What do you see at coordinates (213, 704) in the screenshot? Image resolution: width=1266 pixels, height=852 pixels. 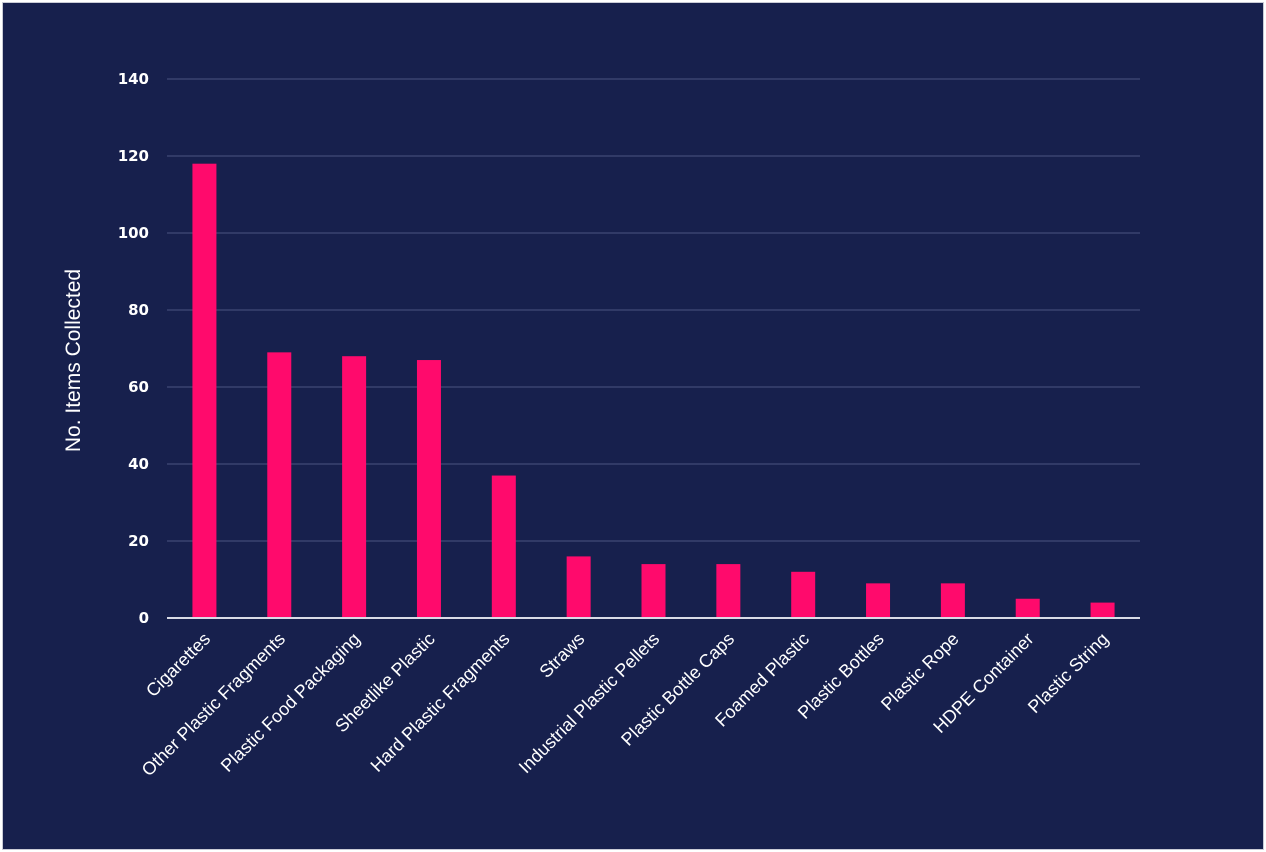 I see `x-tick-label: Other Plastic Fragments` at bounding box center [213, 704].